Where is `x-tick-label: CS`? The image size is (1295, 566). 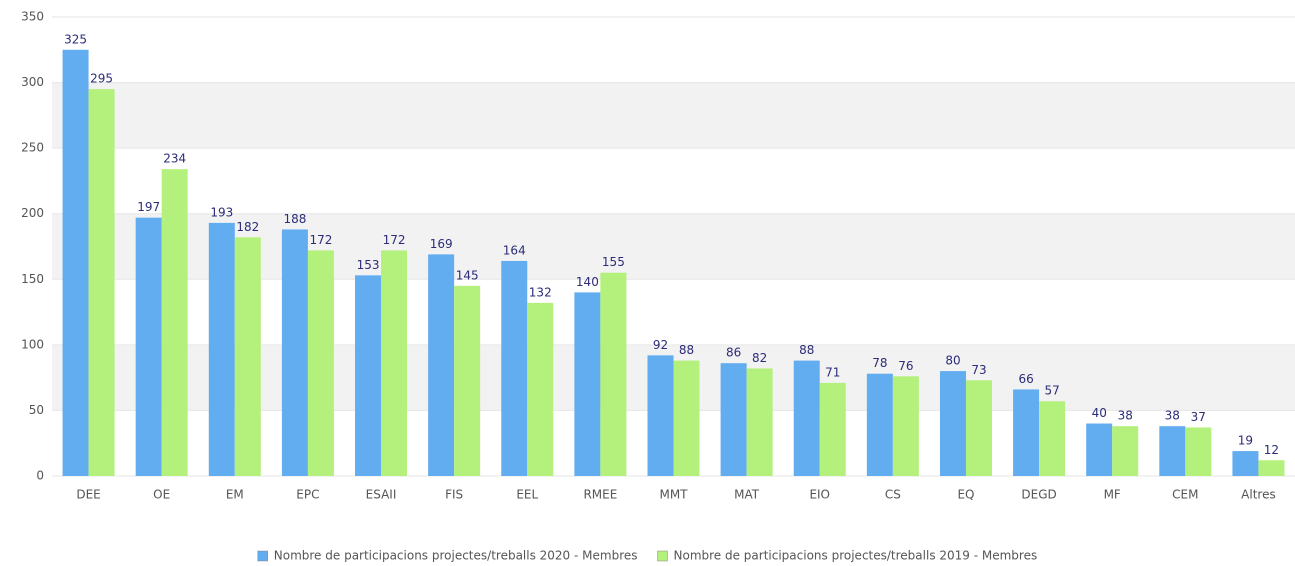 x-tick-label: CS is located at coordinates (893, 495).